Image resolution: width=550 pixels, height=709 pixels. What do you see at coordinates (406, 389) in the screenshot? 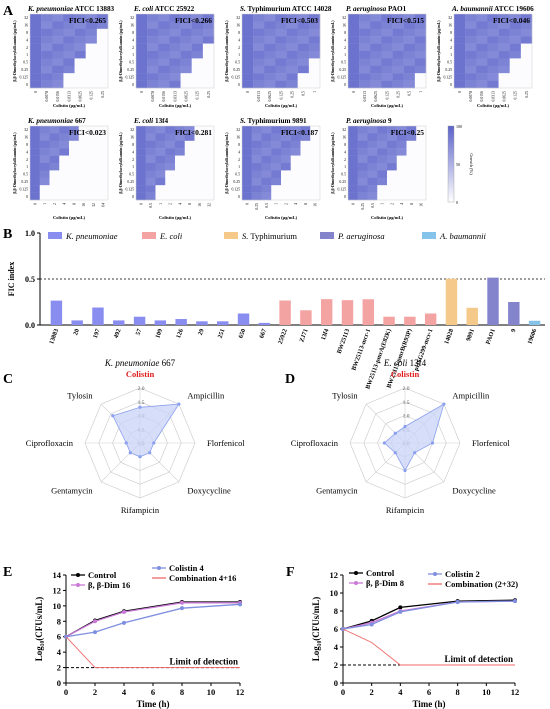
I see `radar-ring-label: 2.0` at bounding box center [406, 389].